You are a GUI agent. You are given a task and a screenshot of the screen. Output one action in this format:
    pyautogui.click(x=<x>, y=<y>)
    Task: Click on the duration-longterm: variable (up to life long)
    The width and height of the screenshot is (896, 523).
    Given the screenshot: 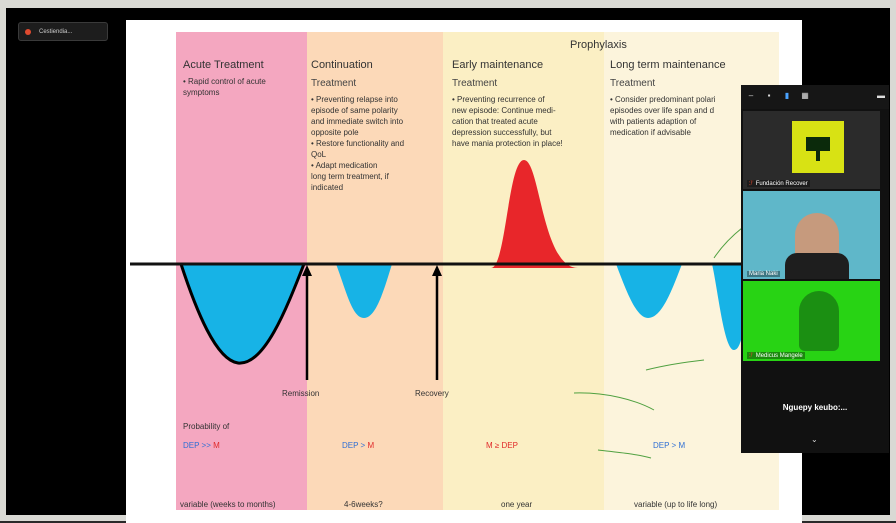 What is the action you would take?
    pyautogui.click(x=676, y=504)
    